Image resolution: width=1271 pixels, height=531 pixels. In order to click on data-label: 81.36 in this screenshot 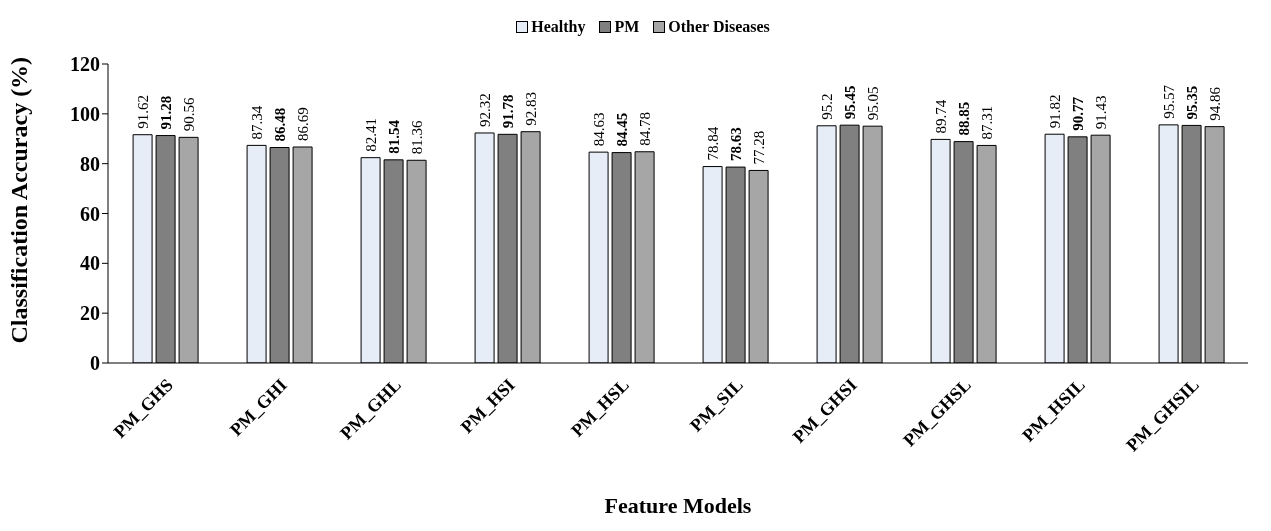, I will do `click(416, 137)`.